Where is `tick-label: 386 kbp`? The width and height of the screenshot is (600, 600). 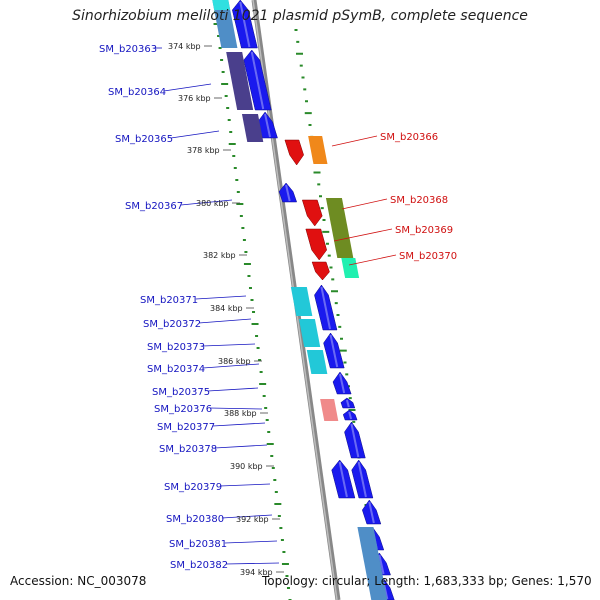 tick-label: 386 kbp is located at coordinates (234, 361).